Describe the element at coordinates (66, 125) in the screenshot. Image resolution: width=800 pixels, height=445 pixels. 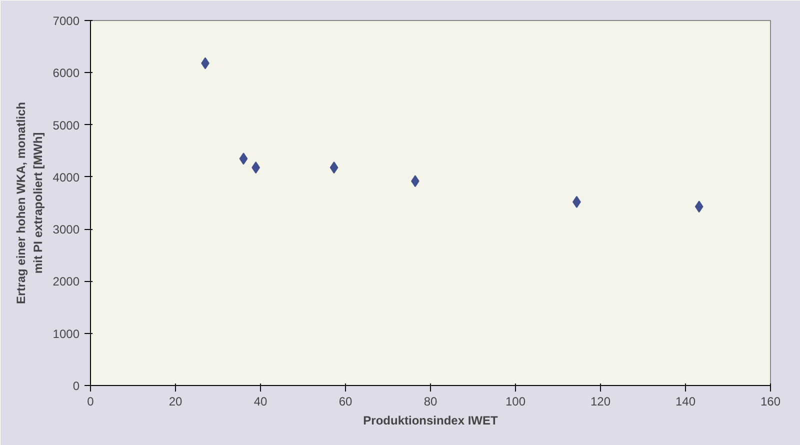
I see `y-tick-label: 5000` at that location.